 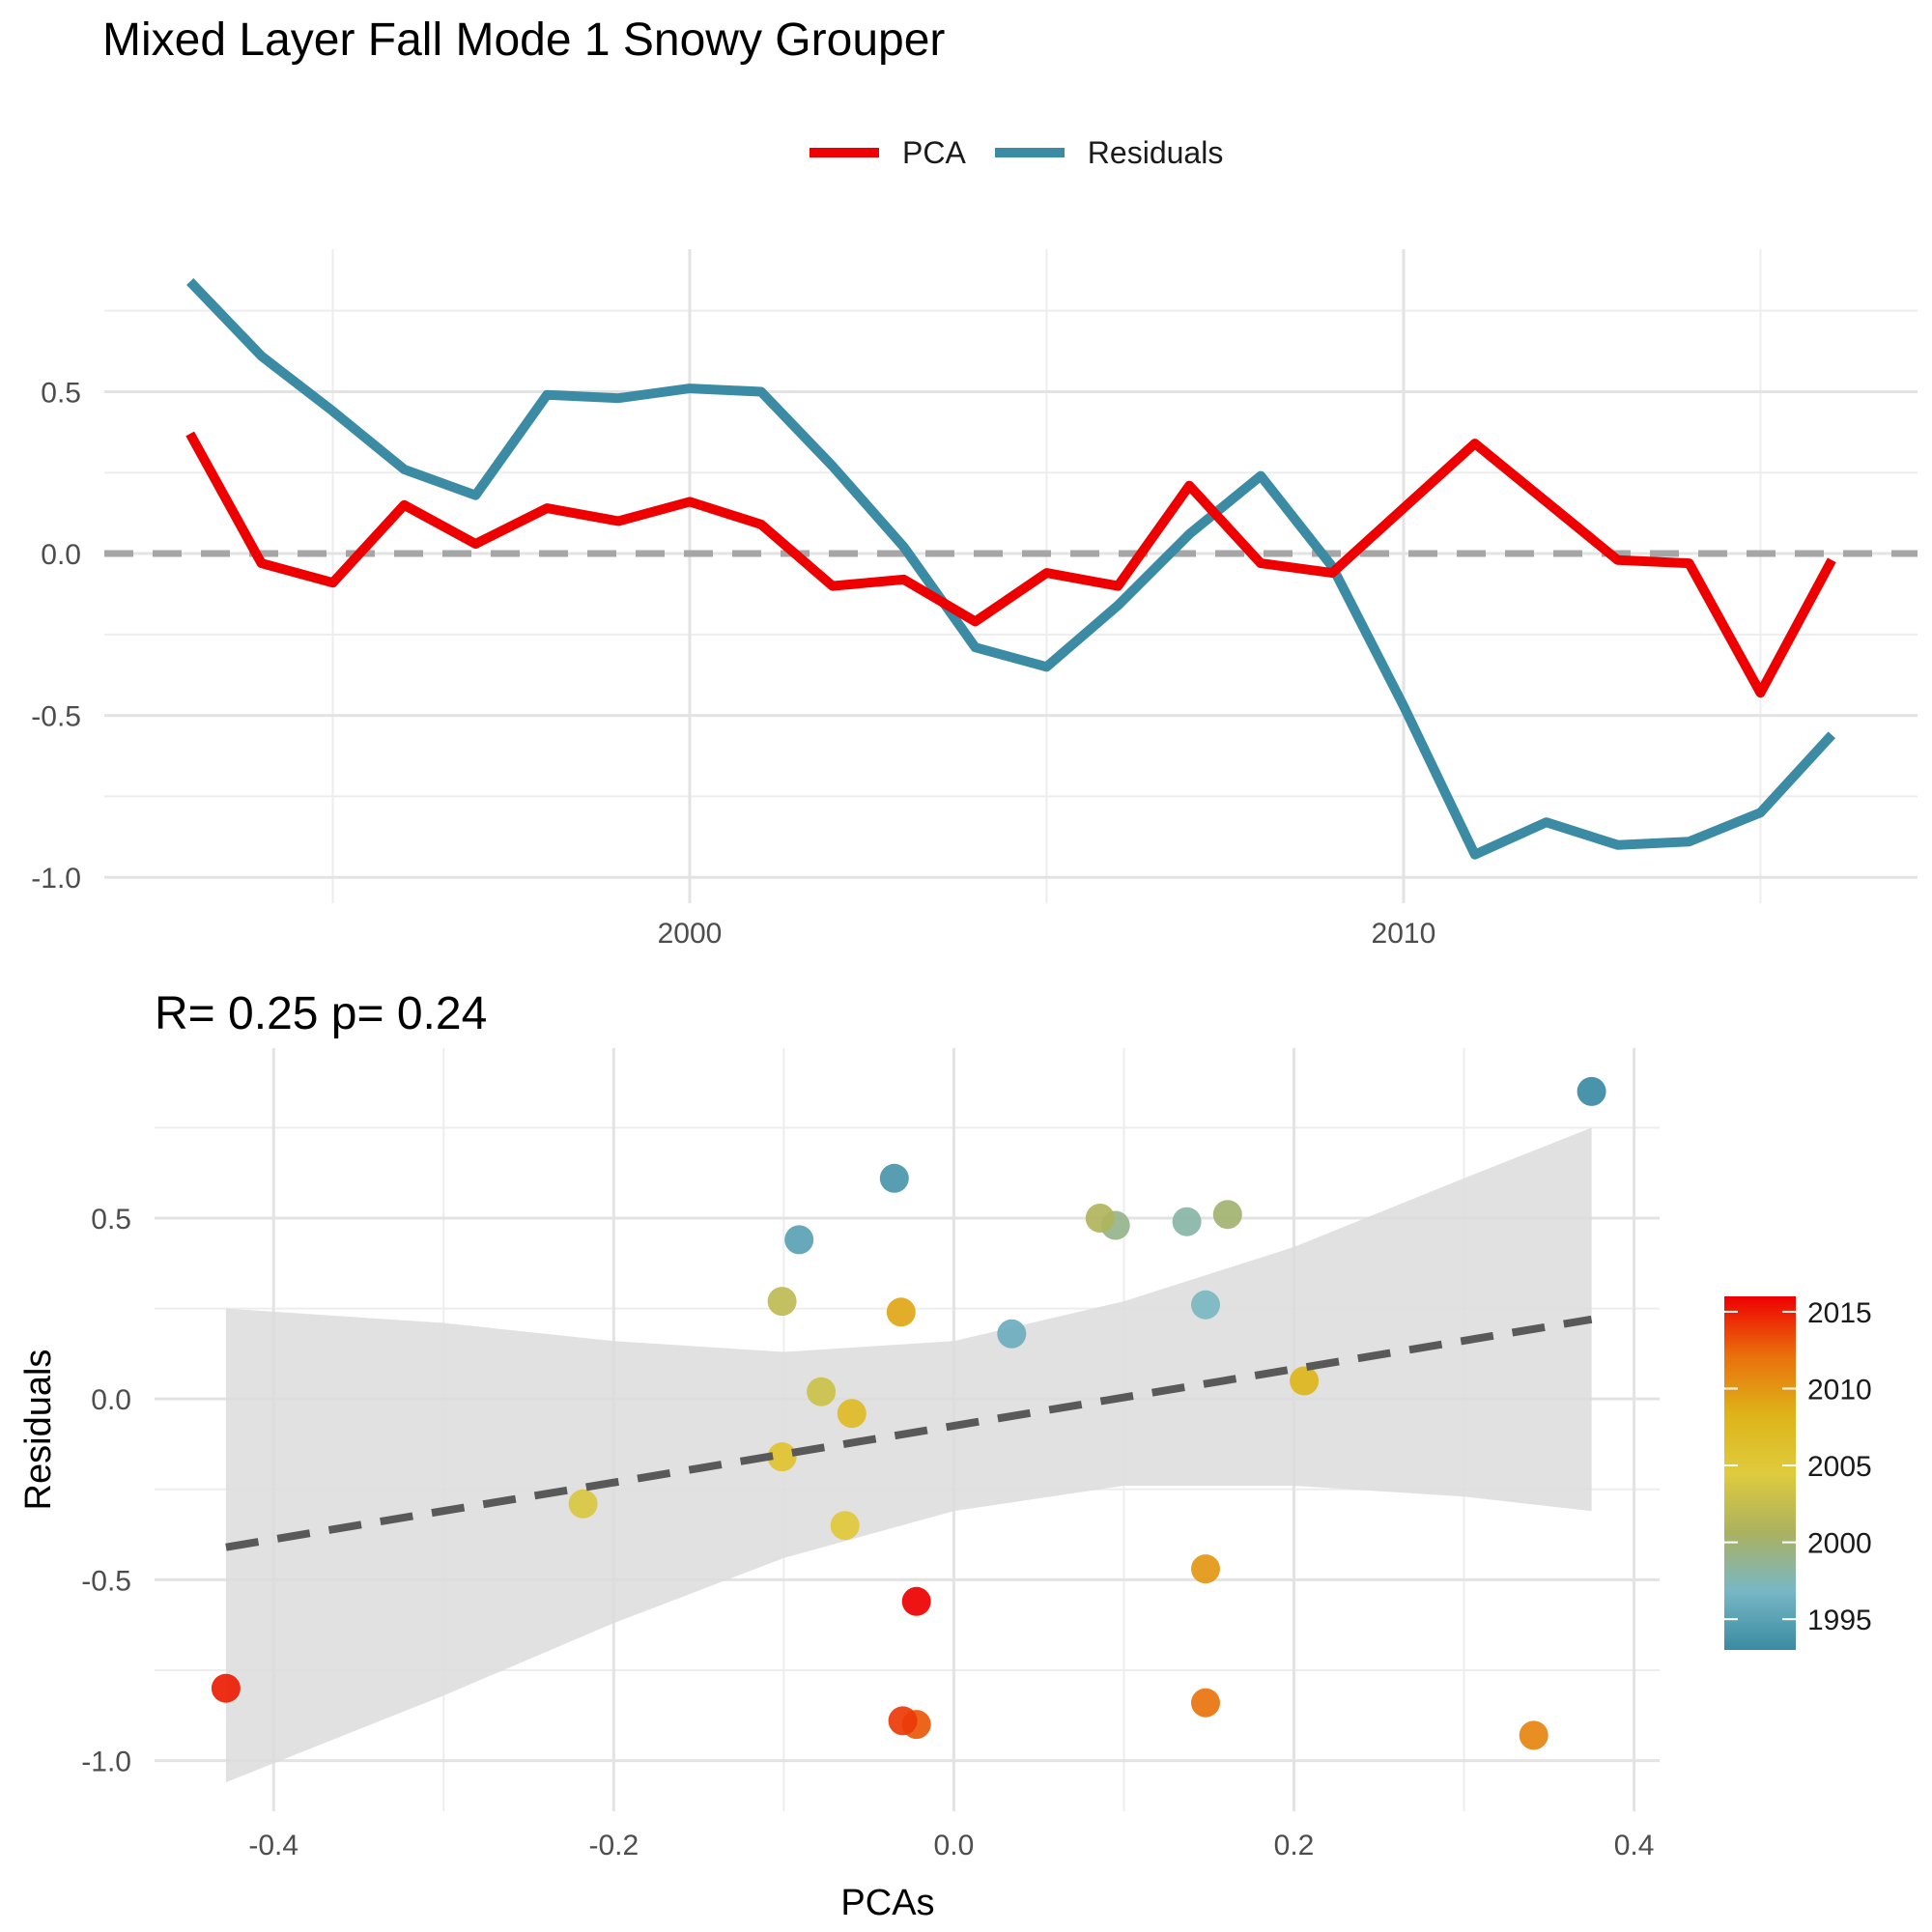 I want to click on x-tick-label: 0.0, so click(x=954, y=1845).